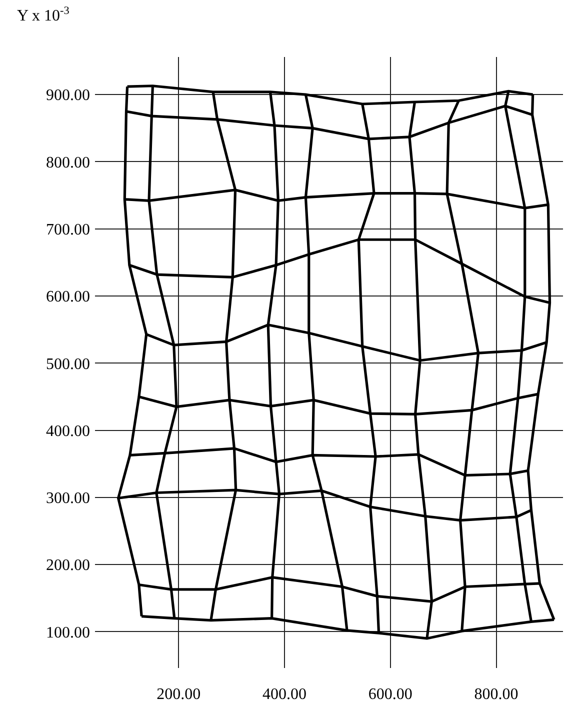  What do you see at coordinates (68, 229) in the screenshot?
I see `y-tick-label: 700.00` at bounding box center [68, 229].